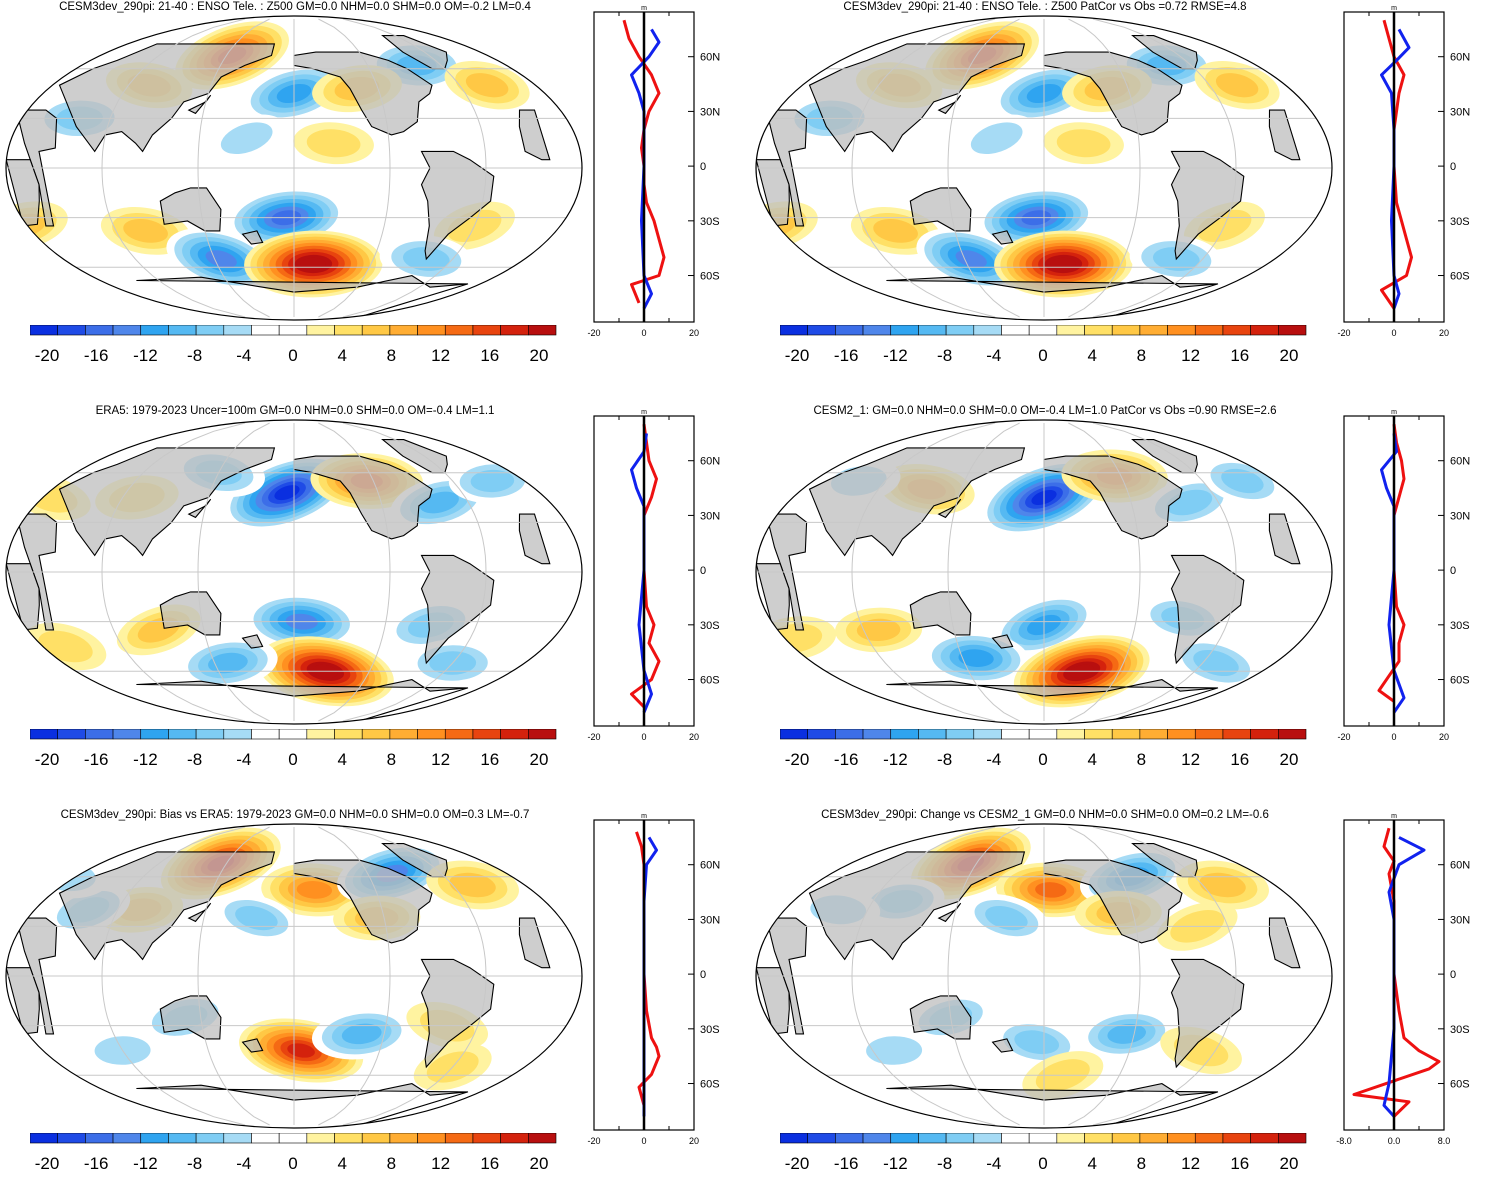 Image resolution: width=1485 pixels, height=1201 pixels. Describe the element at coordinates (1091, 355) in the screenshot. I see `colorbar-label: 4` at that location.